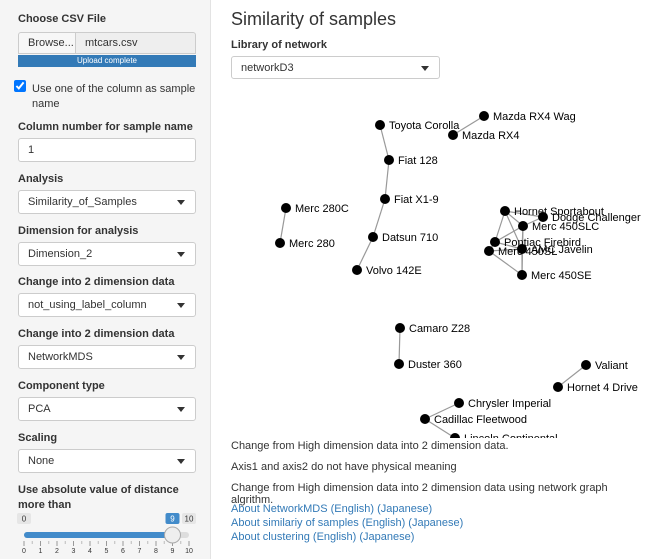 The width and height of the screenshot is (652, 559). I want to click on field-value: NetworkMDS, so click(60, 357).